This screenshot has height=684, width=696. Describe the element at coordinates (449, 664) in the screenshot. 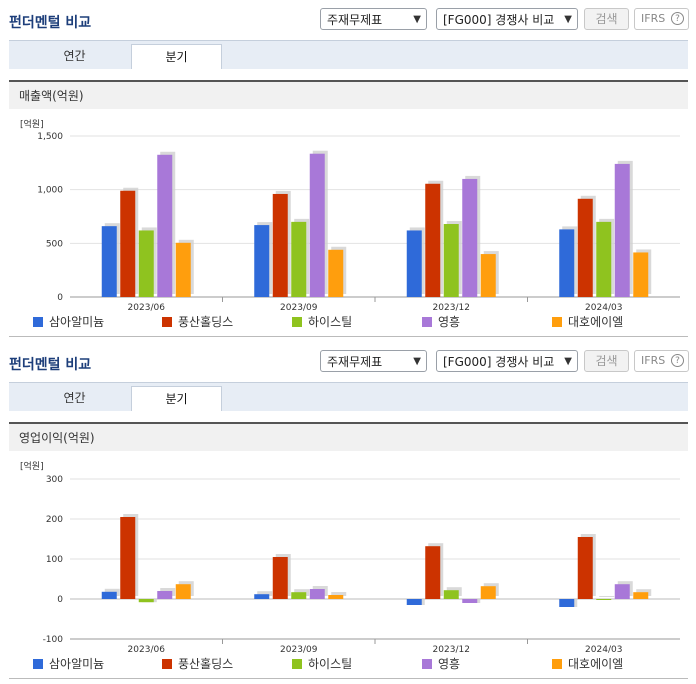

I see `legend-label: 영흥` at that location.